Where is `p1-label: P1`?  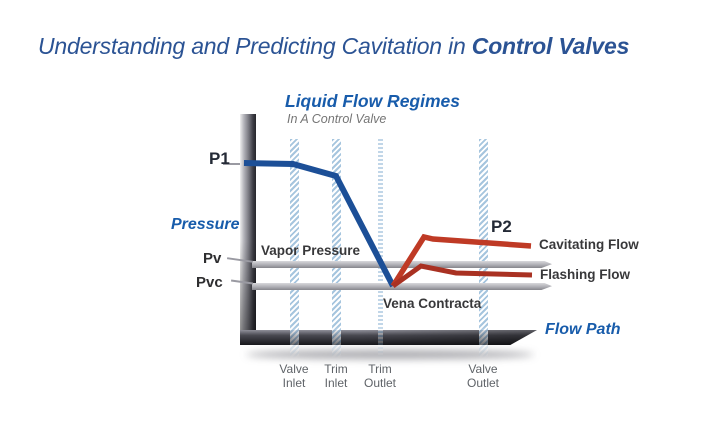
p1-label: P1 is located at coordinates (219, 158).